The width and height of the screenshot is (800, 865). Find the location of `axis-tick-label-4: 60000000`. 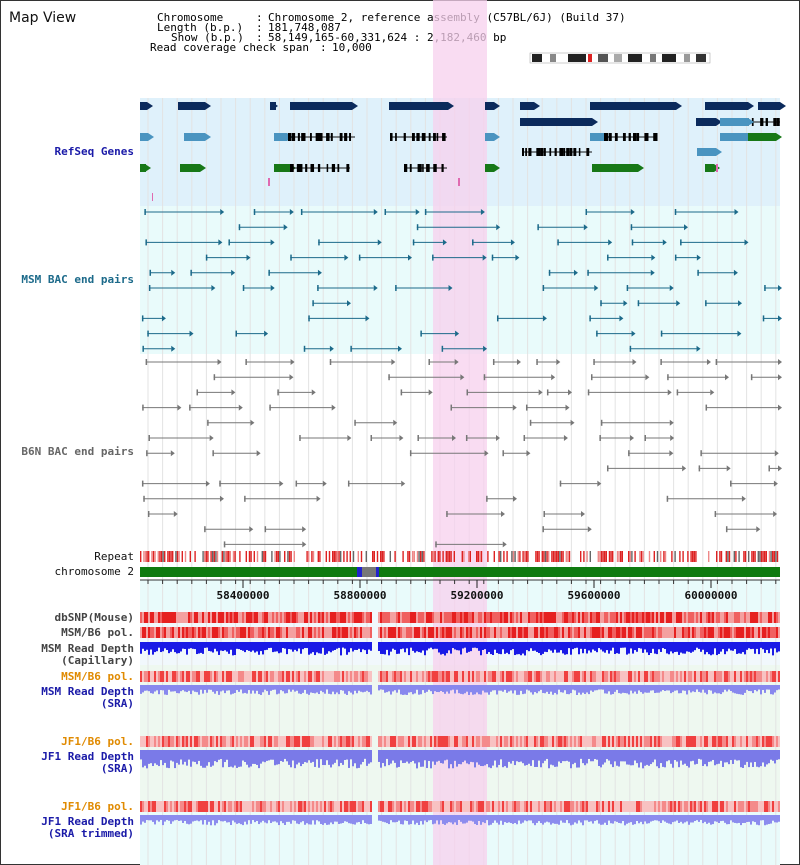

axis-tick-label-4: 60000000 is located at coordinates (711, 595).